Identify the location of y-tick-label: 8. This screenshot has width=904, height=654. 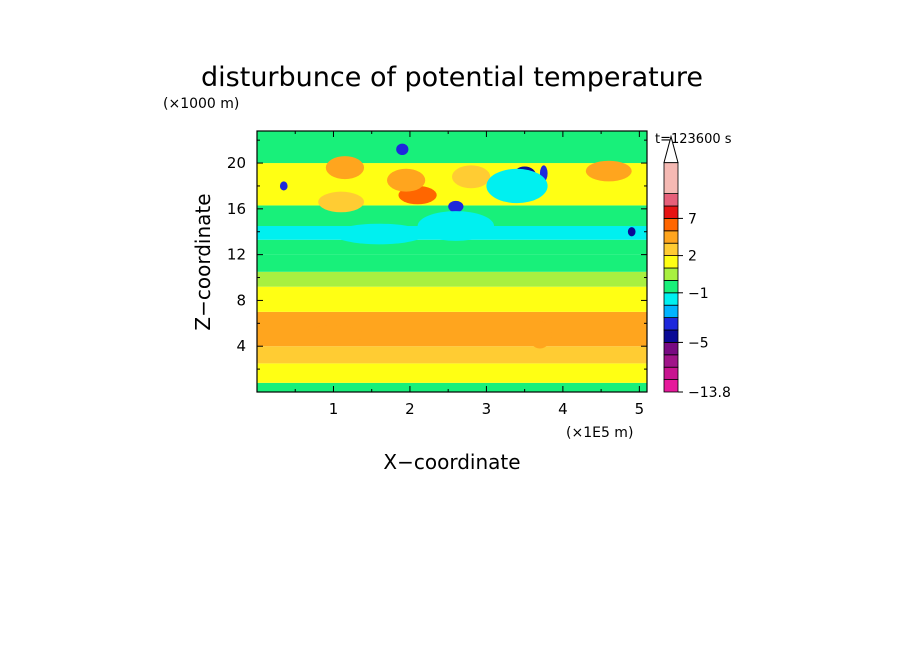
(241, 300).